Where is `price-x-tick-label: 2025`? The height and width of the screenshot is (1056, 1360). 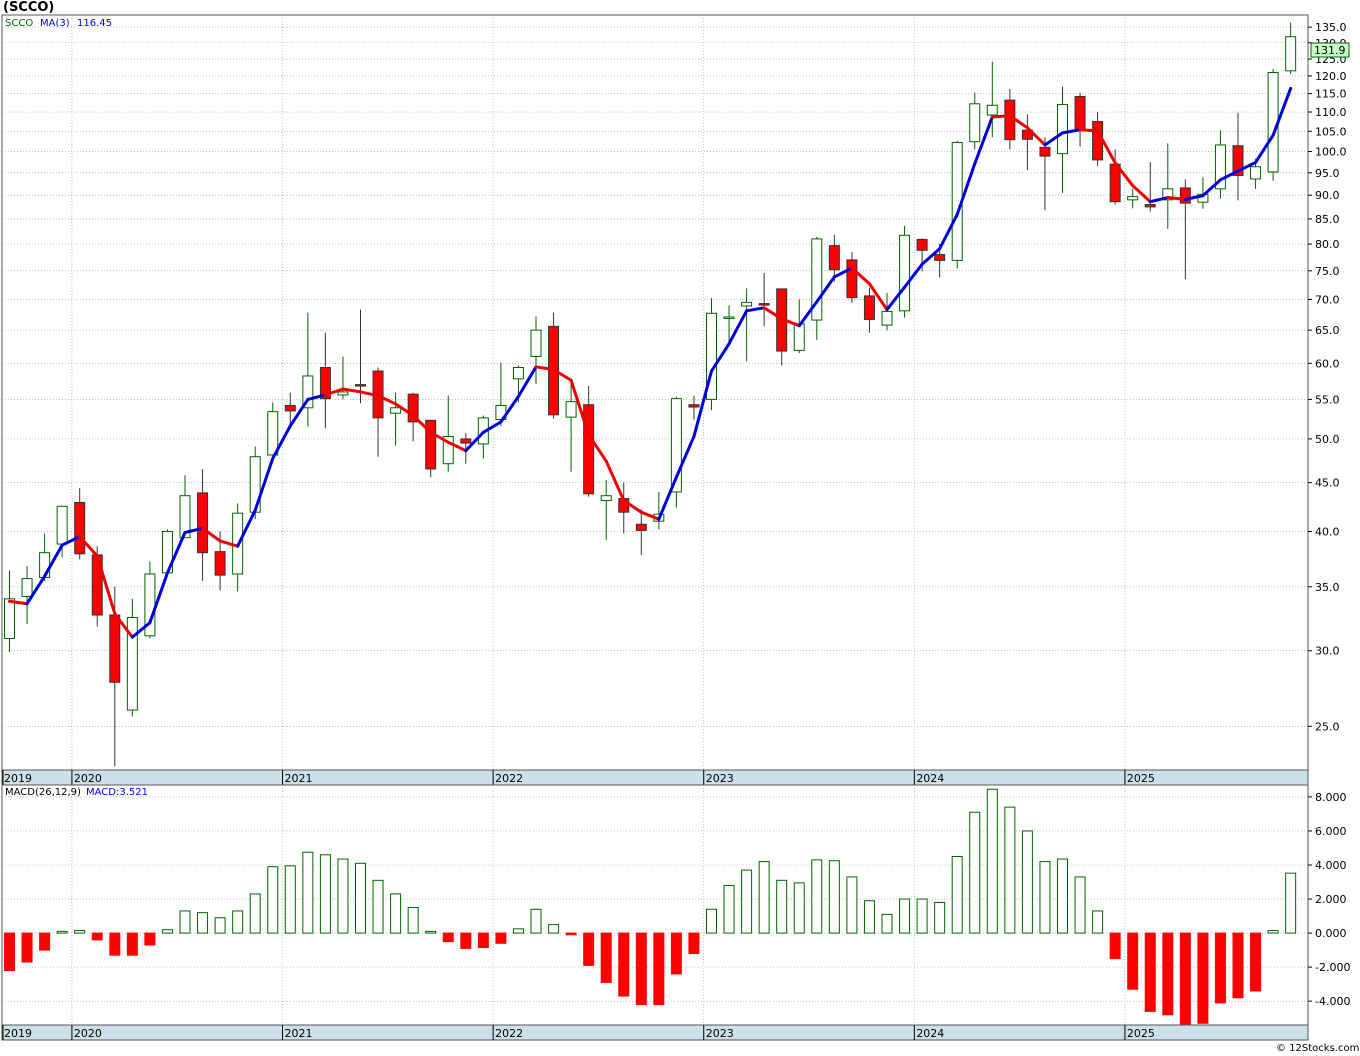 price-x-tick-label: 2025 is located at coordinates (1141, 778).